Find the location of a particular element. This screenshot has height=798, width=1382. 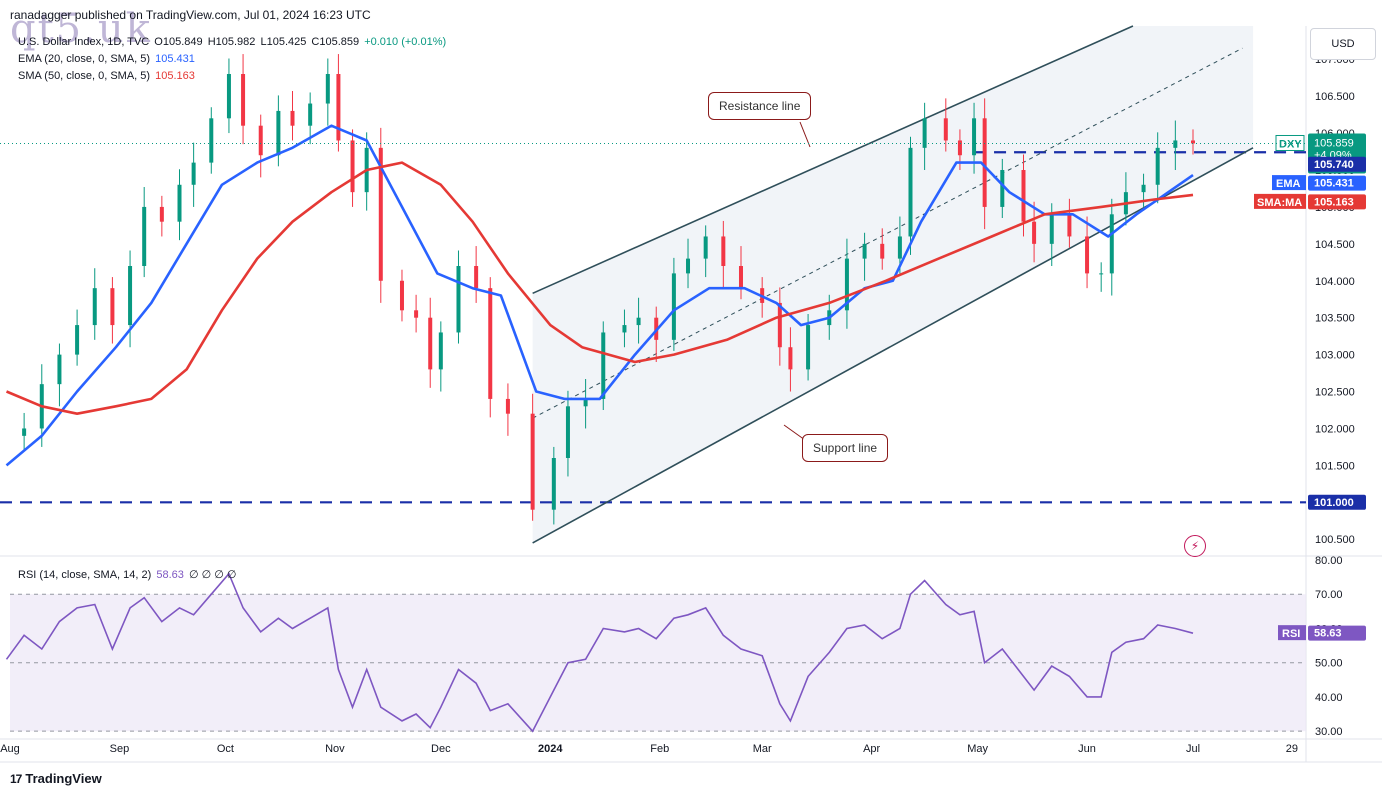

price-tick-label: 101.500 is located at coordinates (1335, 466).